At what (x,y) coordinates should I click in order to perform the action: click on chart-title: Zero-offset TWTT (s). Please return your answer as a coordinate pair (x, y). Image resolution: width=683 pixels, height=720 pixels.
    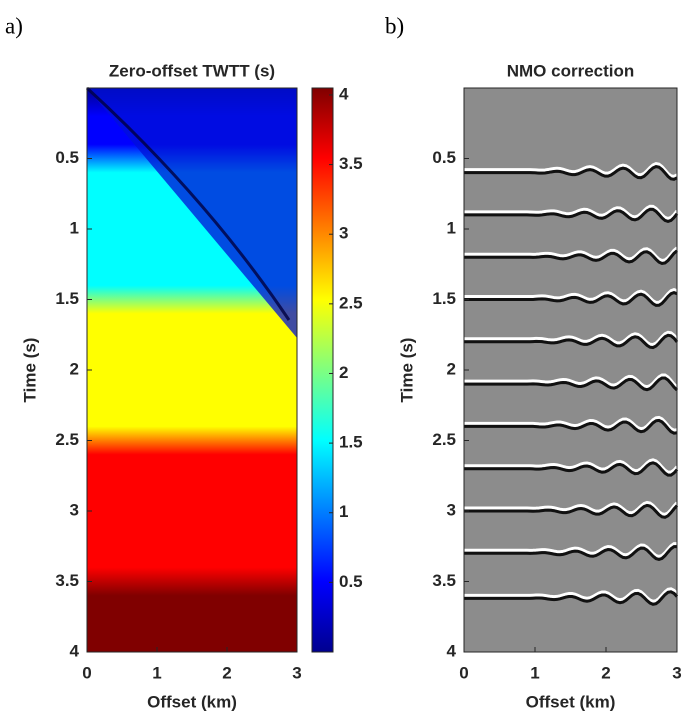
    Looking at the image, I should click on (192, 70).